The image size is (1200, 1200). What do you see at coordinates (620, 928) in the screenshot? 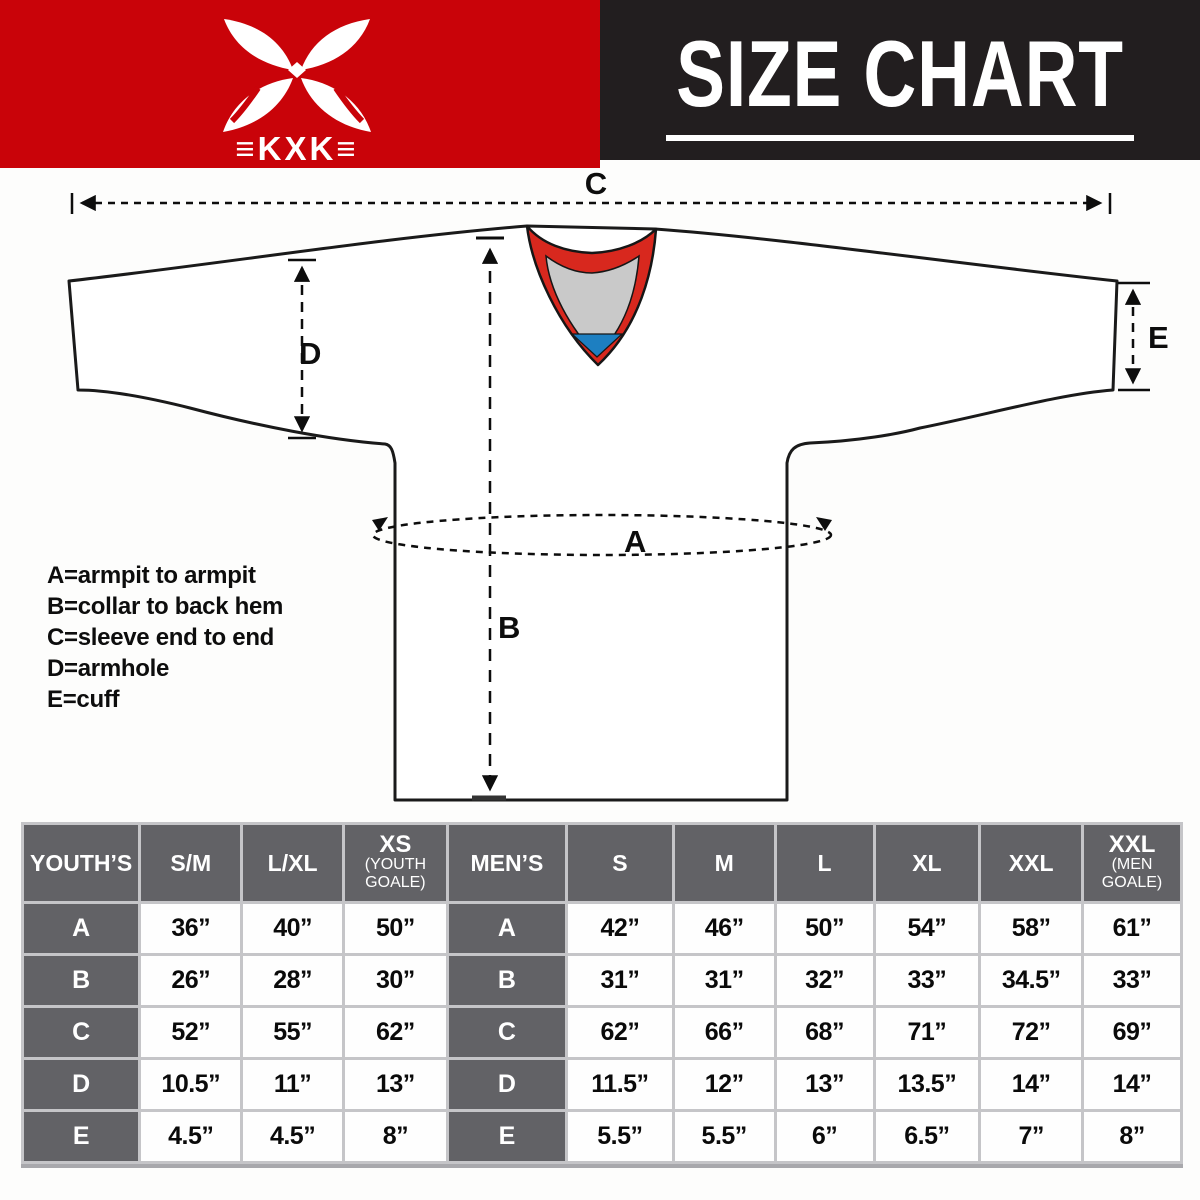
I see `table-cell: 42”` at bounding box center [620, 928].